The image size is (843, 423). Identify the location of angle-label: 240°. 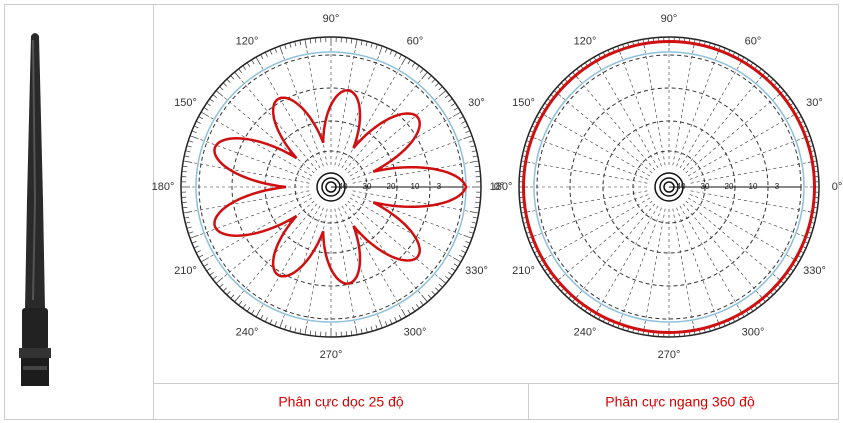
(585, 332).